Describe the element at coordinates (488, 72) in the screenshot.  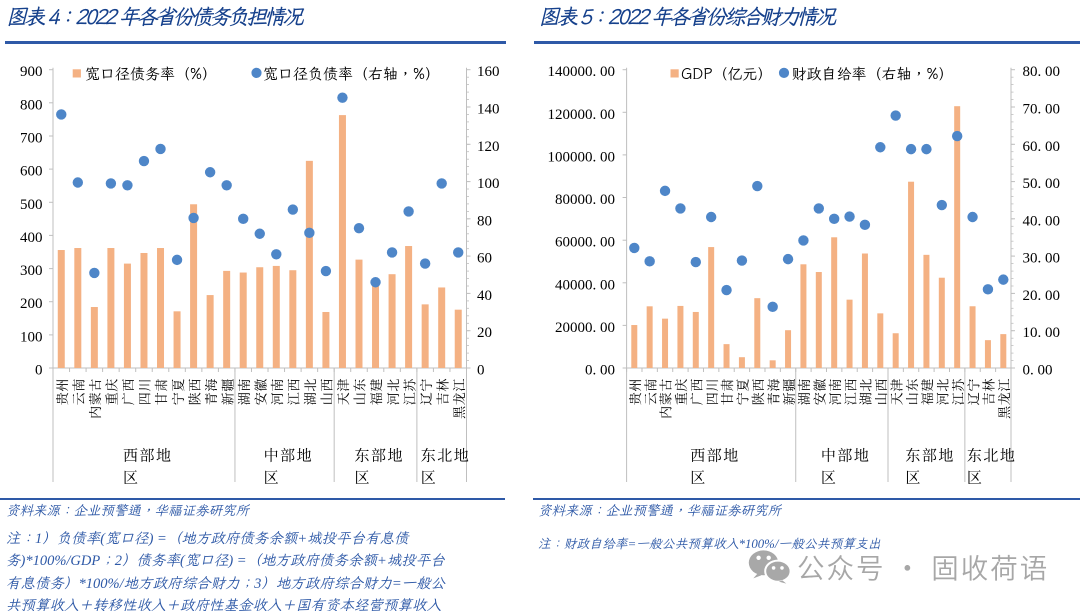
I see `svg-text: 160` at that location.